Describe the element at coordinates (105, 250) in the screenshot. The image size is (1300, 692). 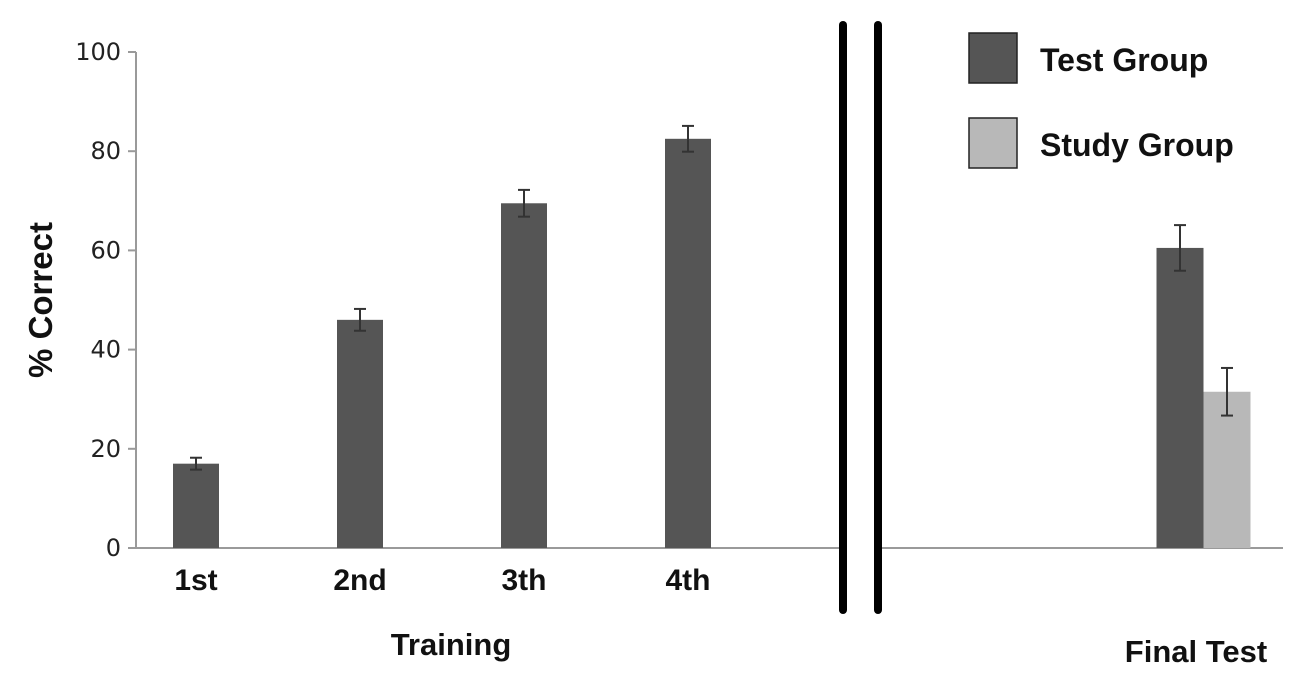
I see `y-tick-label: 60` at that location.